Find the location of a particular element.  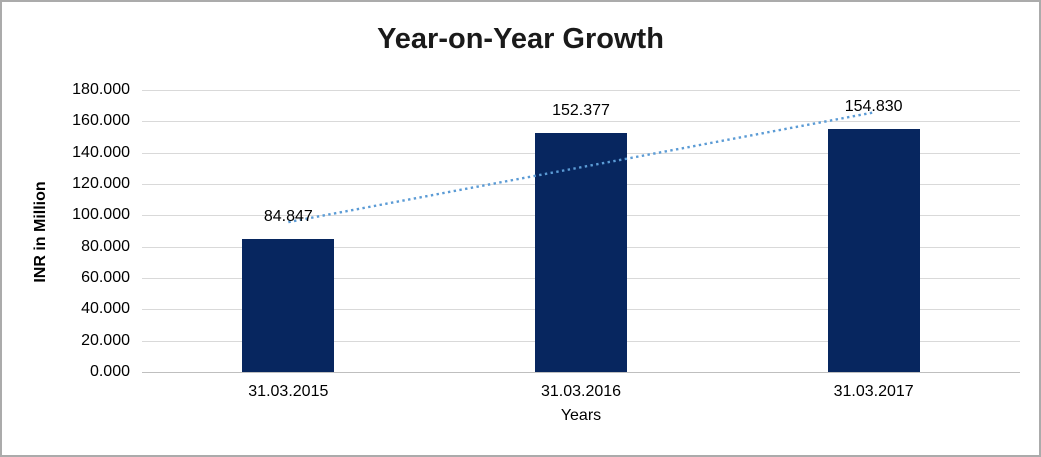

y-tick-label: 0.000 is located at coordinates (109, 371).